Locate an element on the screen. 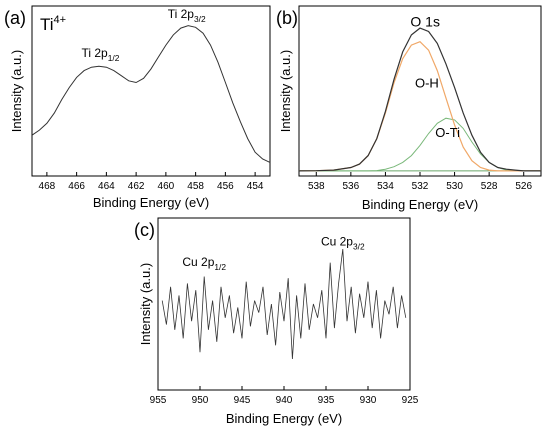  x-tick-label: 945 is located at coordinates (242, 400).